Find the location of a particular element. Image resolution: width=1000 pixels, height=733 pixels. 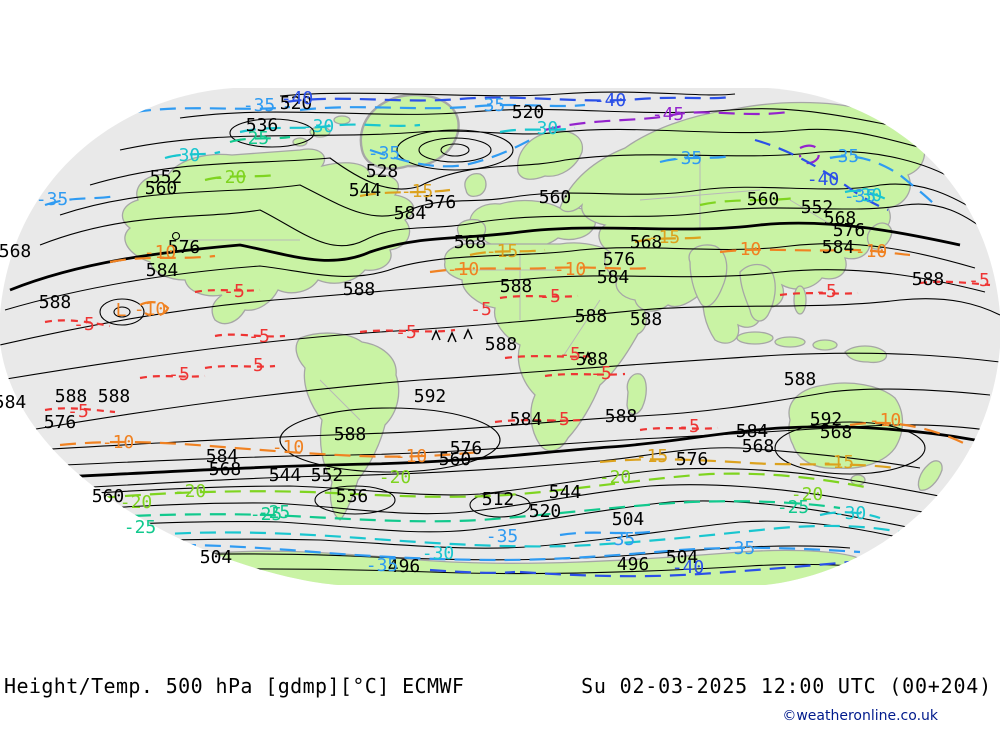

philippines is located at coordinates (800, 300).